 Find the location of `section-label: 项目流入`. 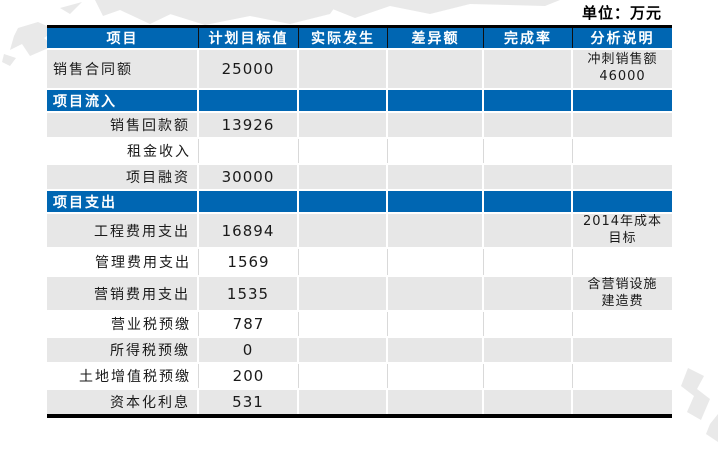

section-label: 项目流入 is located at coordinates (123, 100).